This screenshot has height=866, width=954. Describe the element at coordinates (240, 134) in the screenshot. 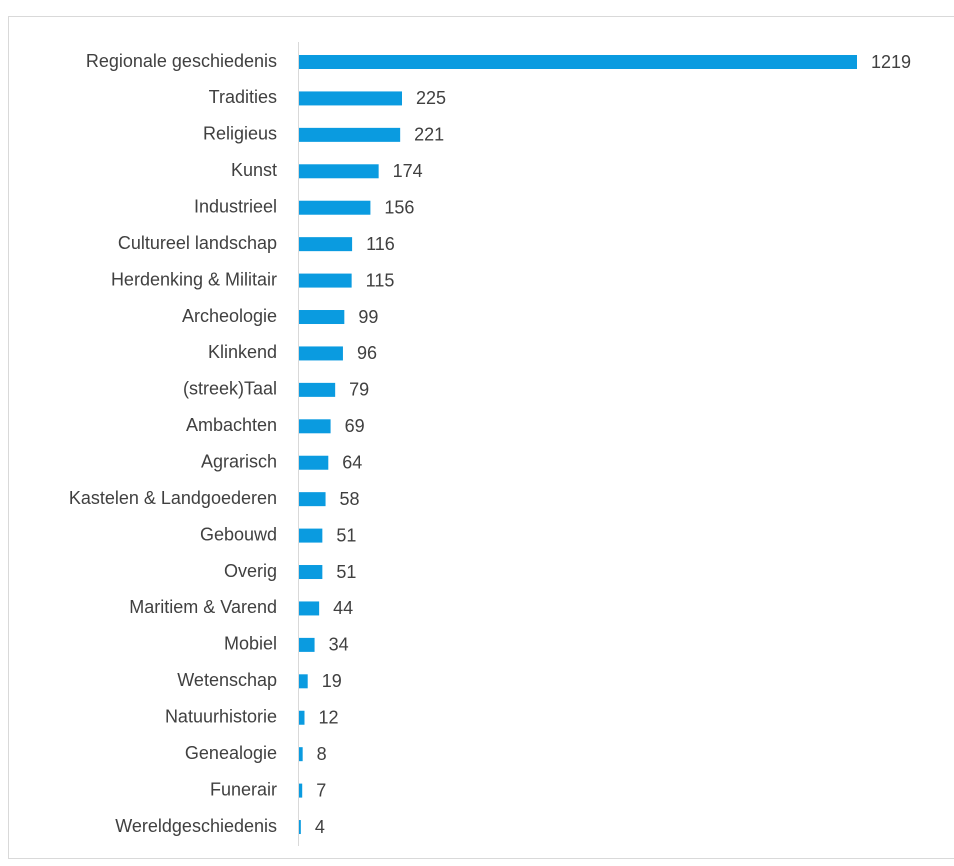

I see `category-label: Religieus` at that location.